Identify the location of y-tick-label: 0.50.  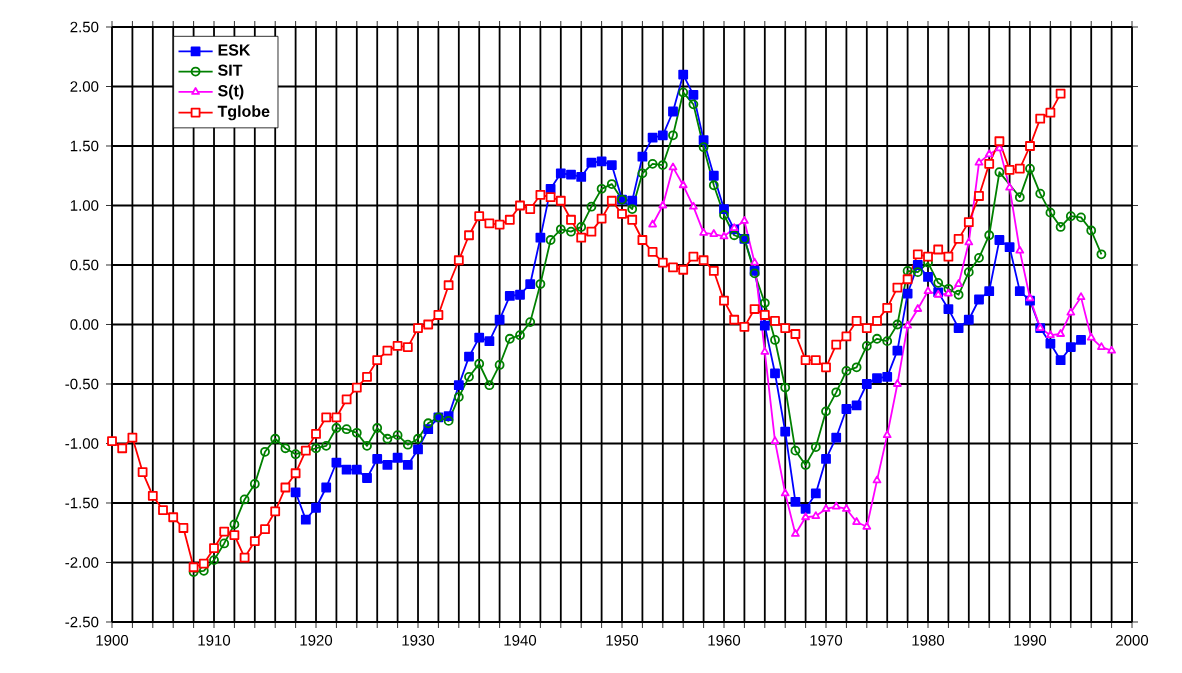
(84, 265).